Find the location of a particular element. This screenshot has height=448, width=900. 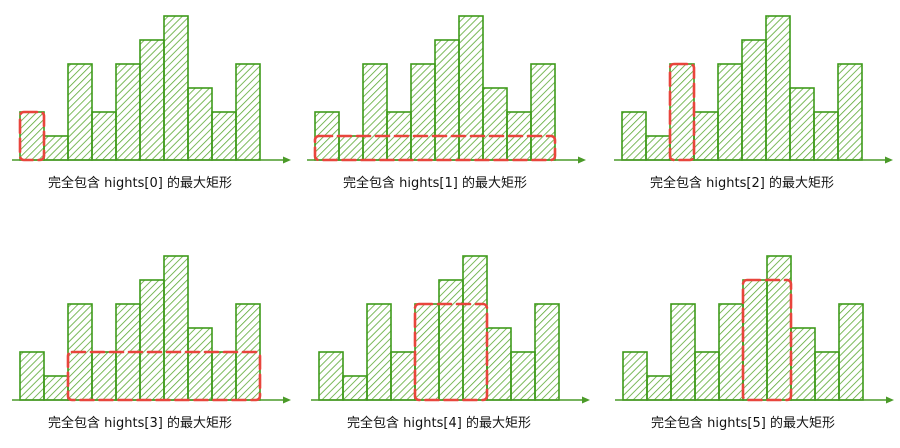

panel-caption: 完全包含 hights[3] 的最大矩形 is located at coordinates (140, 423).